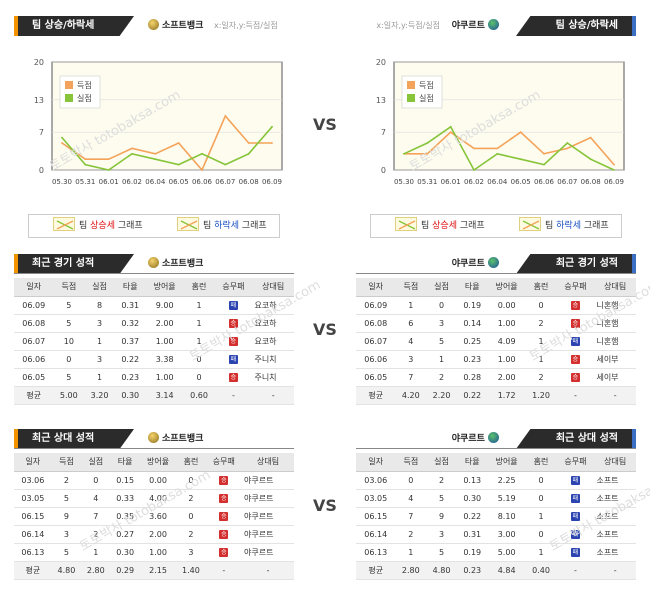 The height and width of the screenshot is (597, 650). I want to click on table-cell: 야쿠르트, so click(268, 480).